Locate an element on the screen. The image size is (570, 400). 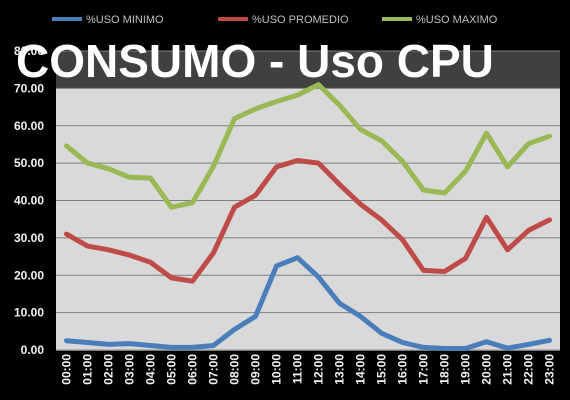
chart-title: CONSUMO - Uso CPU is located at coordinates (255, 61).